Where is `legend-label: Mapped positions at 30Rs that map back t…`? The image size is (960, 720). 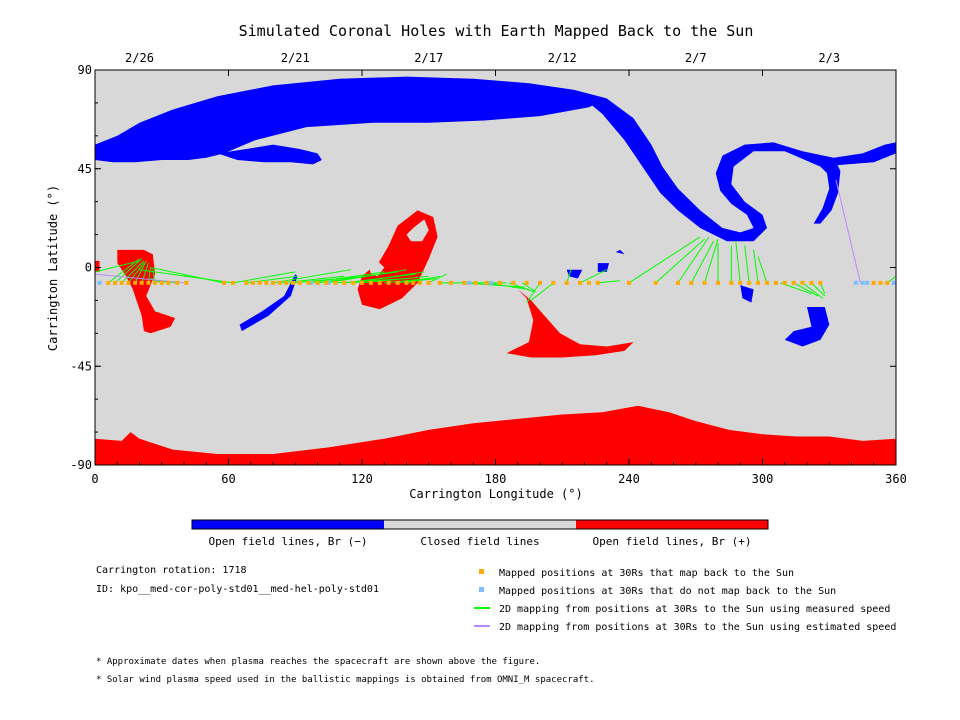
legend-label: Mapped positions at 30Rs that map back t… is located at coordinates (646, 573).